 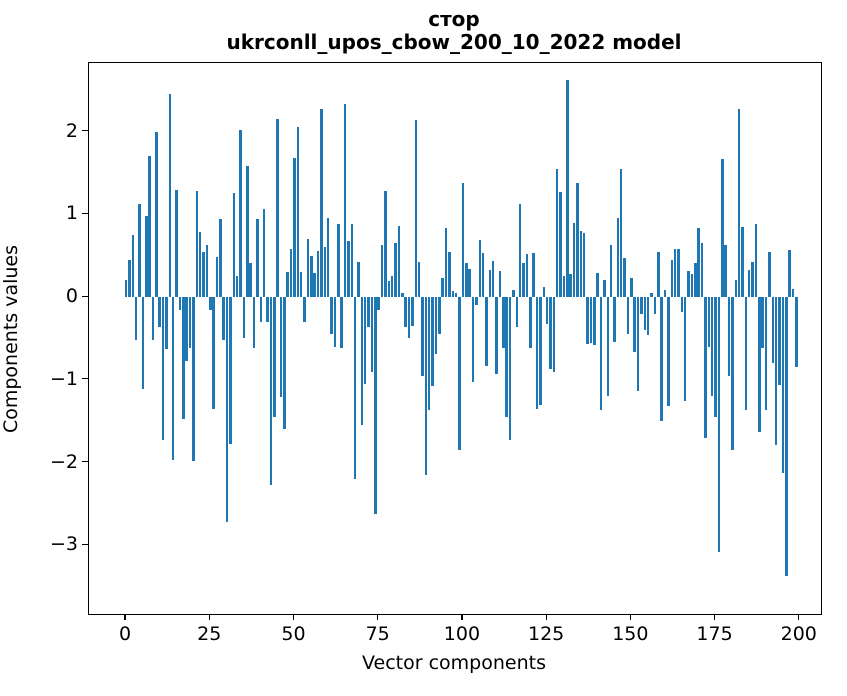 I want to click on y-tick-label: 0, so click(x=71, y=296).